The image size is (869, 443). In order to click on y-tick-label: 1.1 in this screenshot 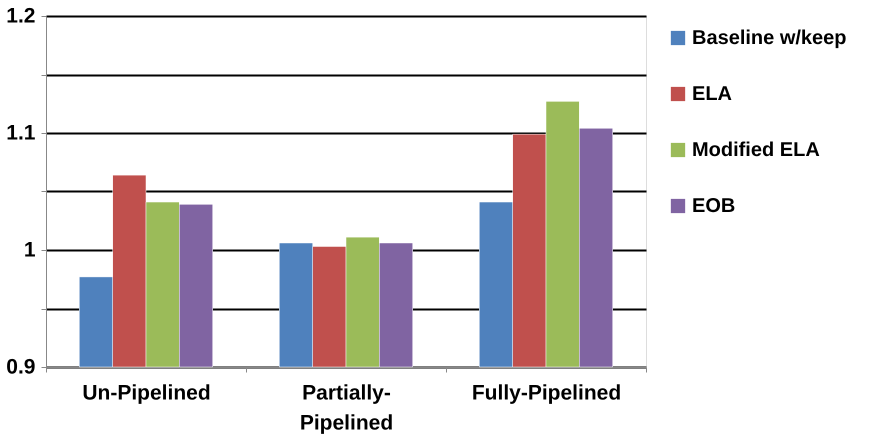, I will do `click(21, 133)`.